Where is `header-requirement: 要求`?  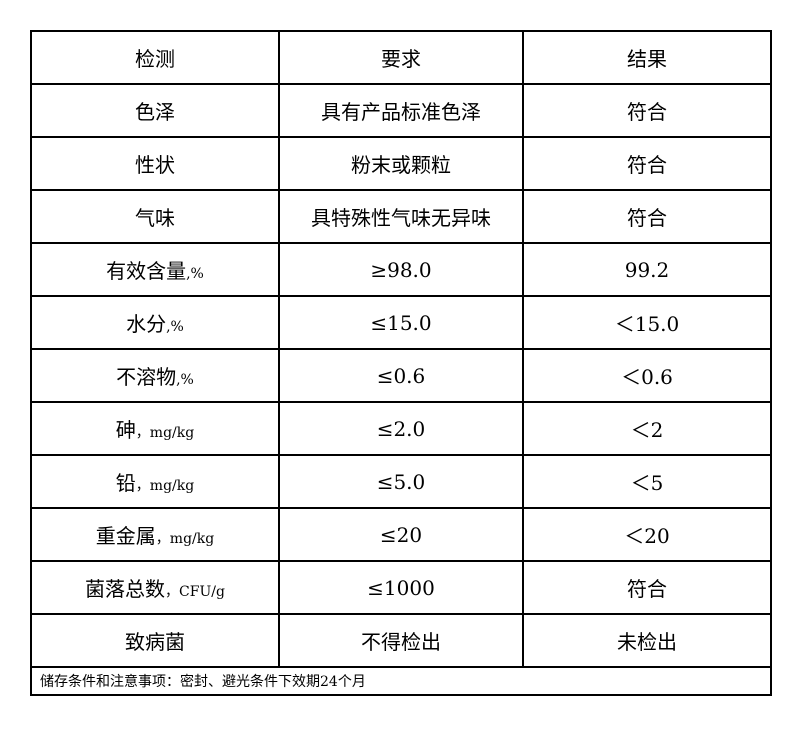
header-requirement: 要求 is located at coordinates (401, 57).